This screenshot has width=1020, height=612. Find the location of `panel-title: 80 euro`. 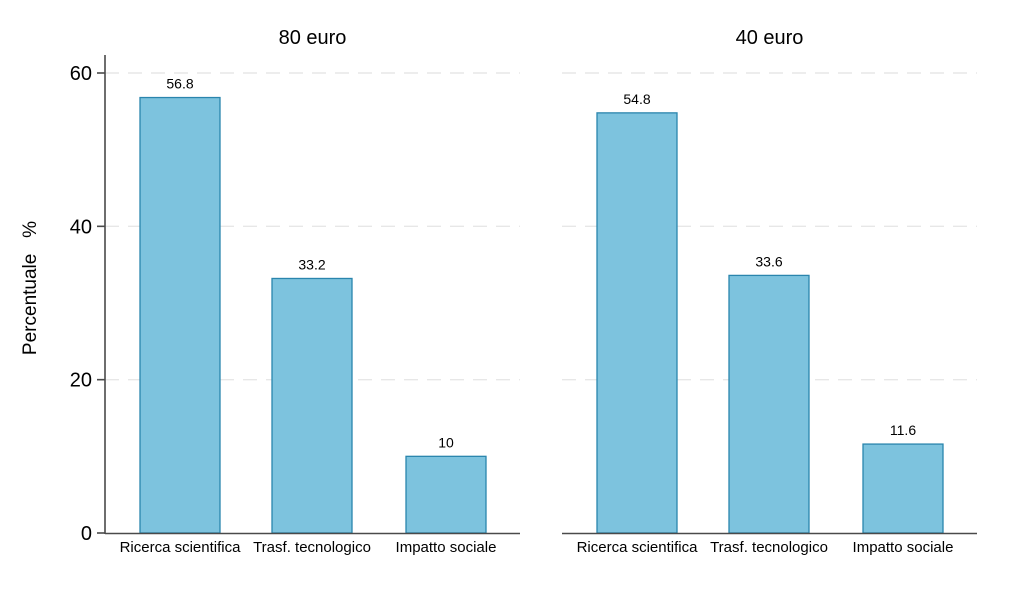

panel-title: 80 euro is located at coordinates (313, 38).